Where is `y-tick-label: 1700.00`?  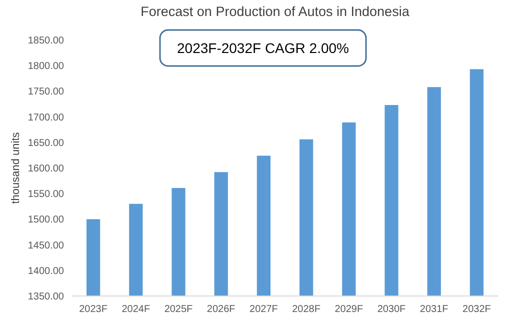
y-tick-label: 1700.00 is located at coordinates (46, 118).